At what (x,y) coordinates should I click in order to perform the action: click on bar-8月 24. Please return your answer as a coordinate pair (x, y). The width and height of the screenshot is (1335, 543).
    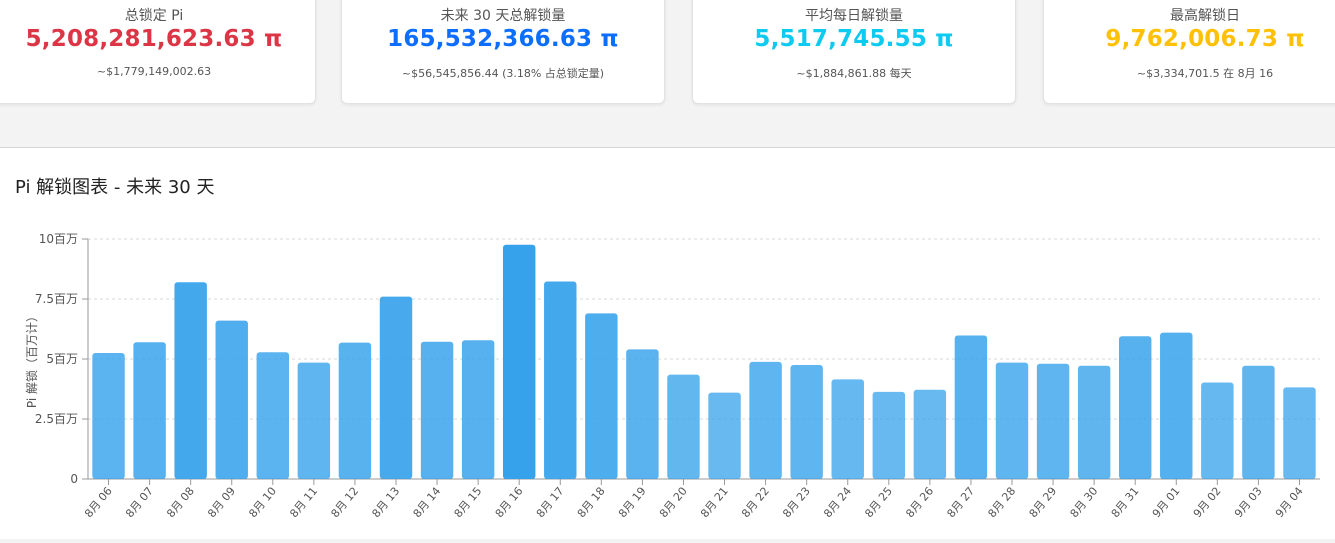
    Looking at the image, I should click on (847, 429).